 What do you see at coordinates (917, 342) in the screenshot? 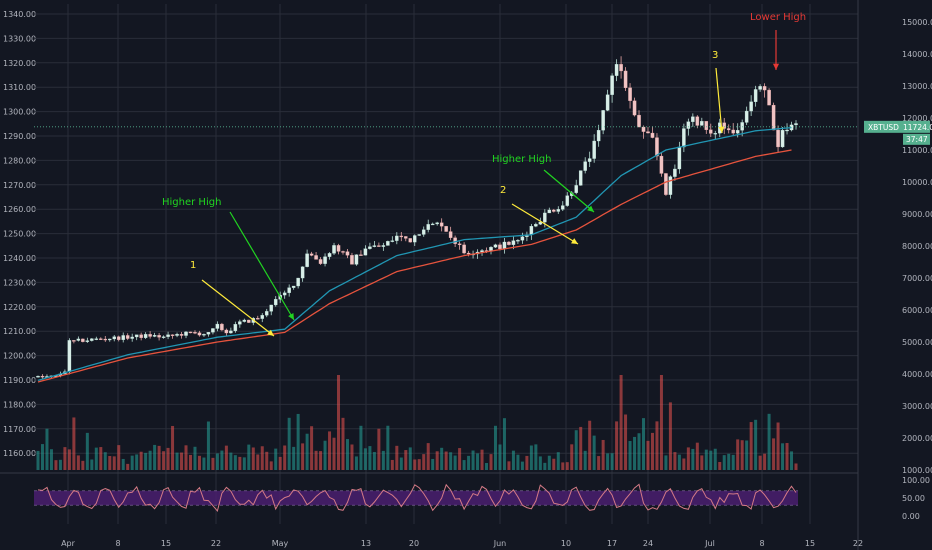
I see `right-tick-label: 5000.00` at bounding box center [917, 342].